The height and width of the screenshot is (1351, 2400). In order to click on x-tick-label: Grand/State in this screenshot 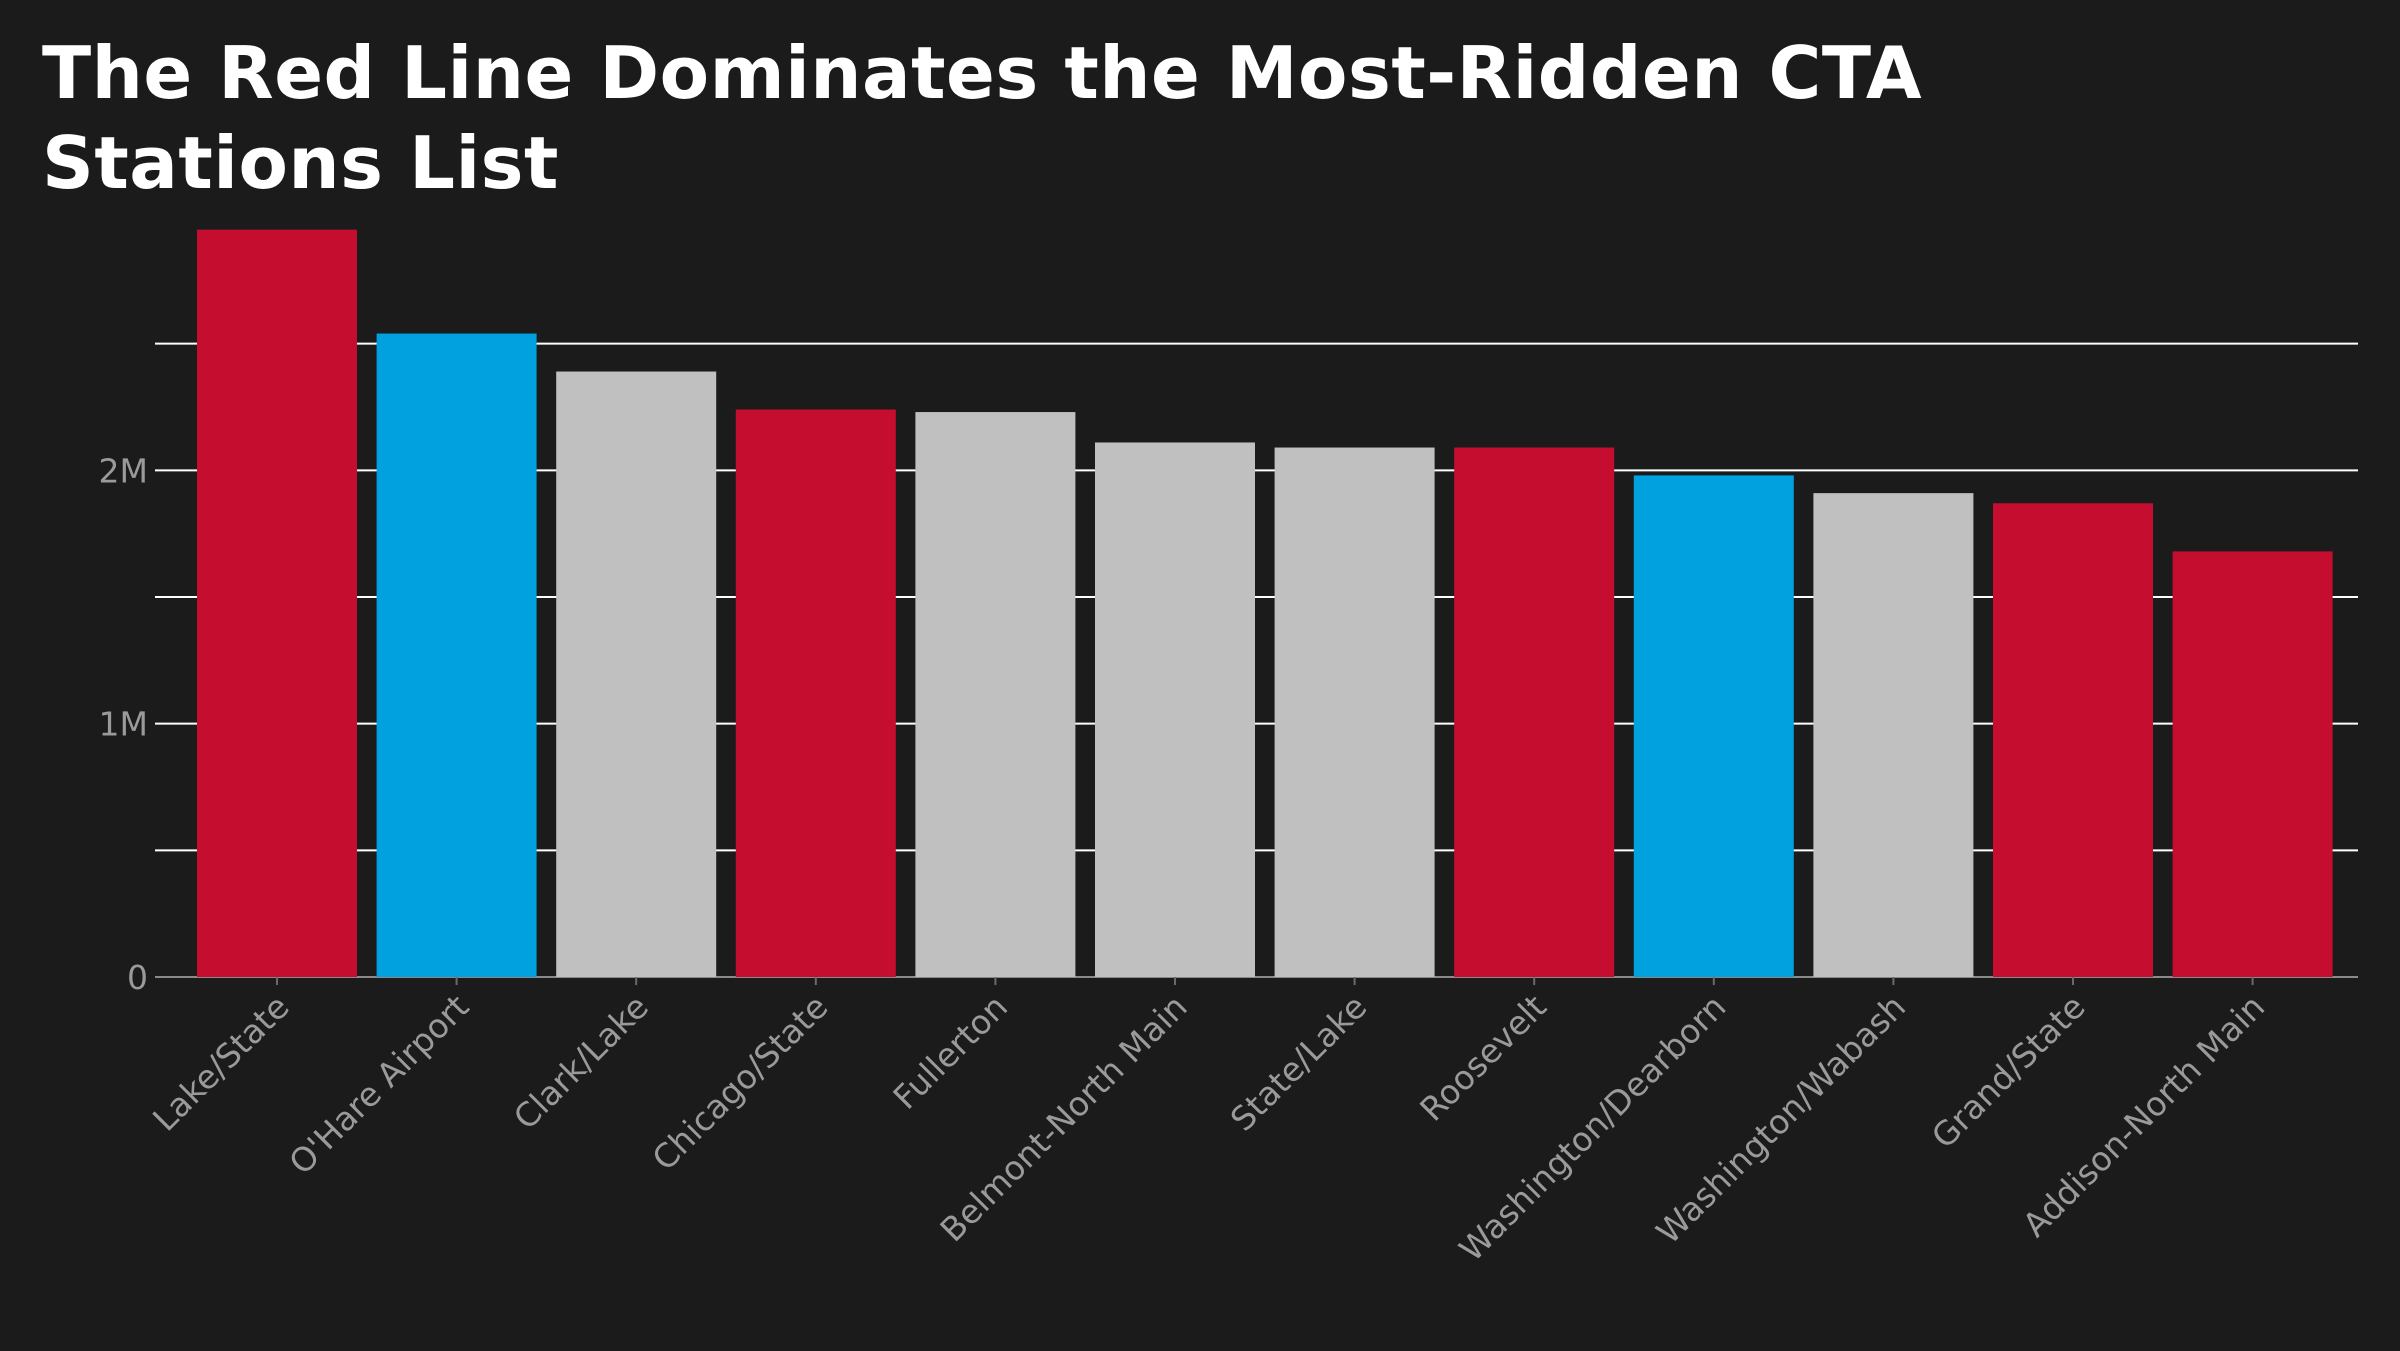, I will do `click(2008, 1071)`.